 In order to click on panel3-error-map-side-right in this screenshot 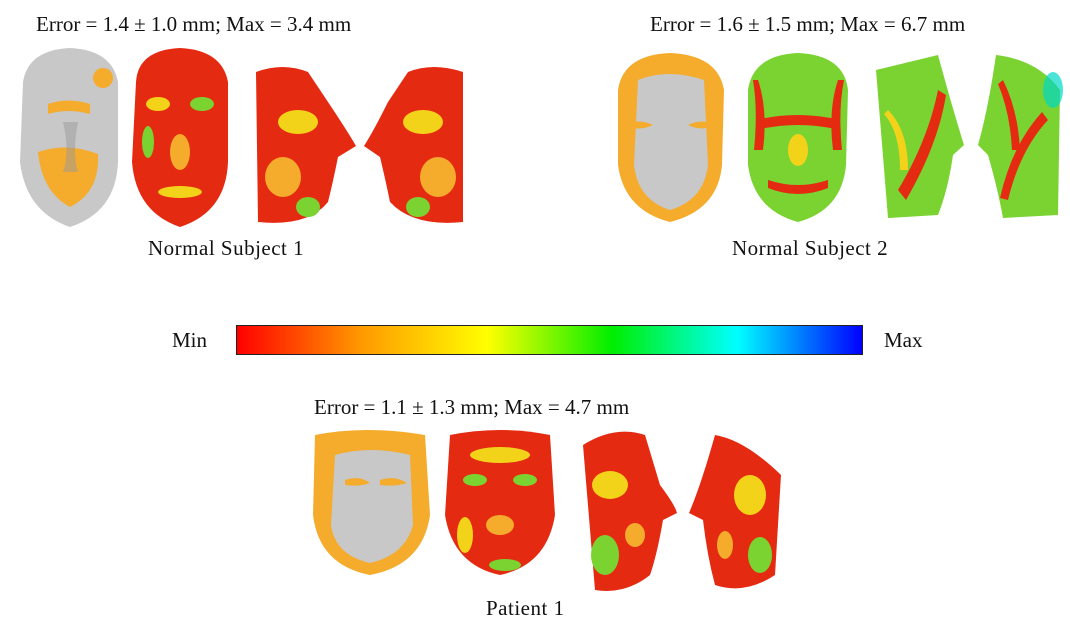, I will do `click(630, 511)`.